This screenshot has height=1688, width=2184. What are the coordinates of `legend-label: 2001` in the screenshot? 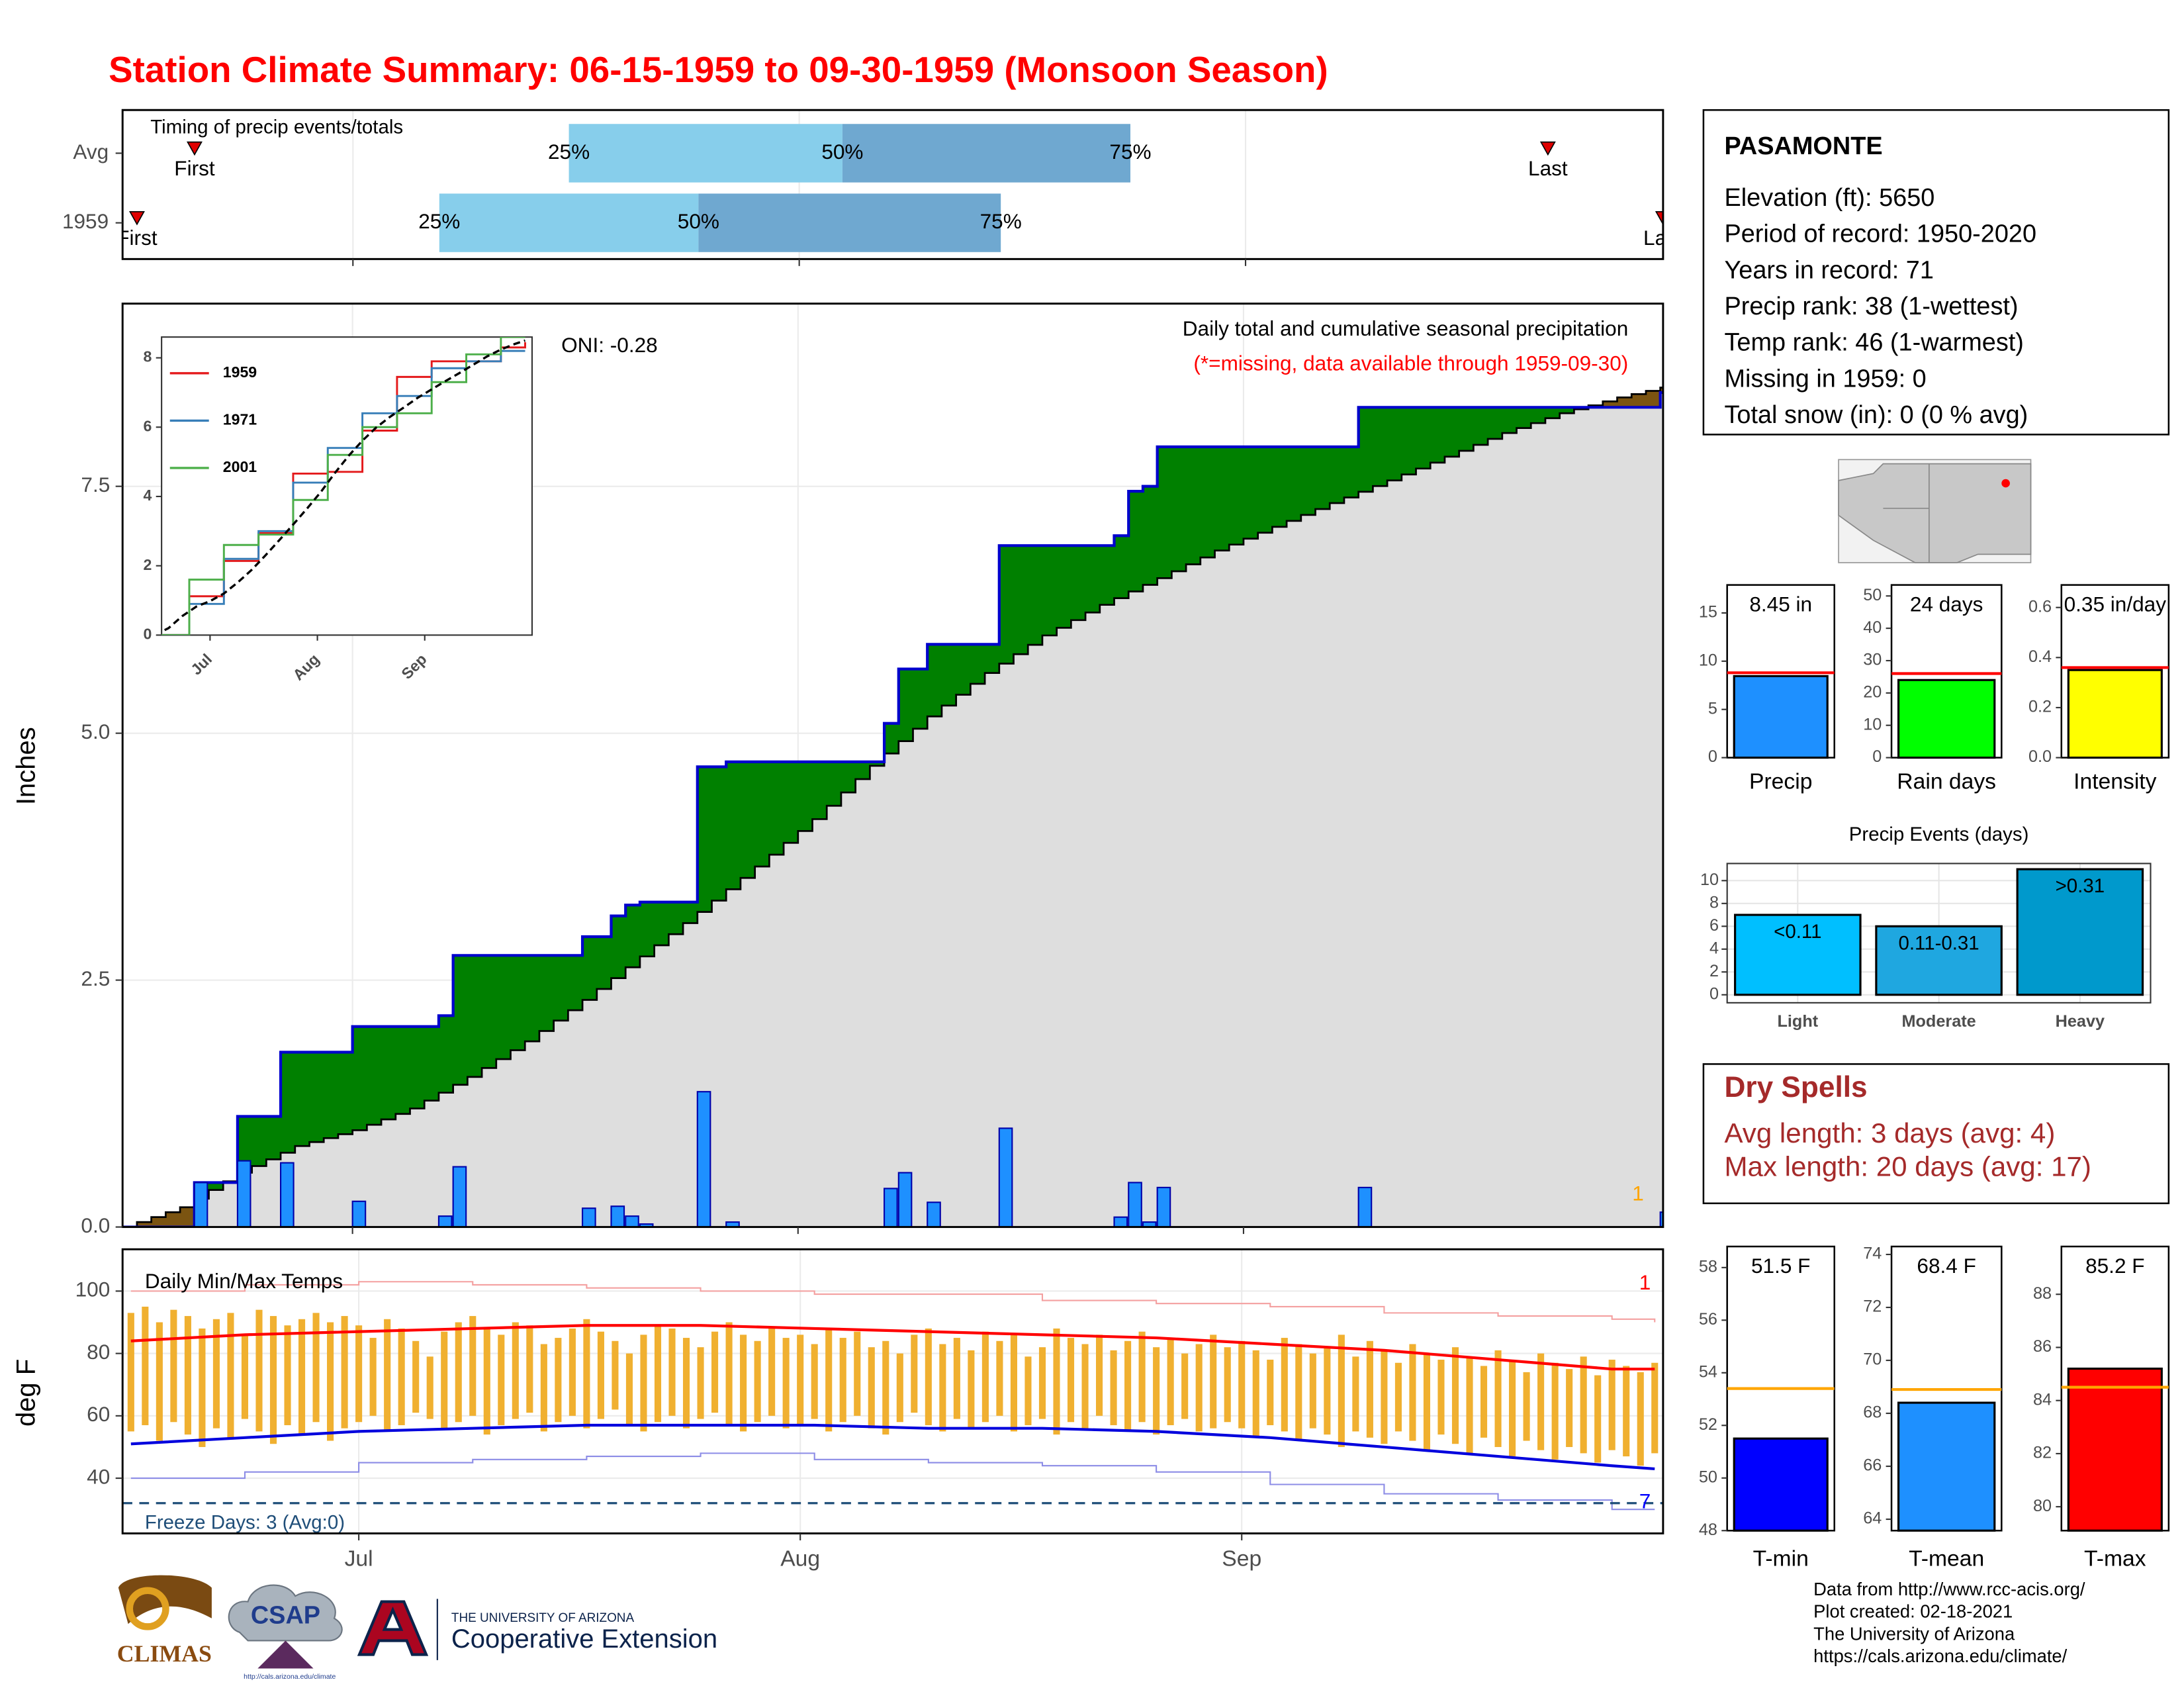 It's located at (240, 466).